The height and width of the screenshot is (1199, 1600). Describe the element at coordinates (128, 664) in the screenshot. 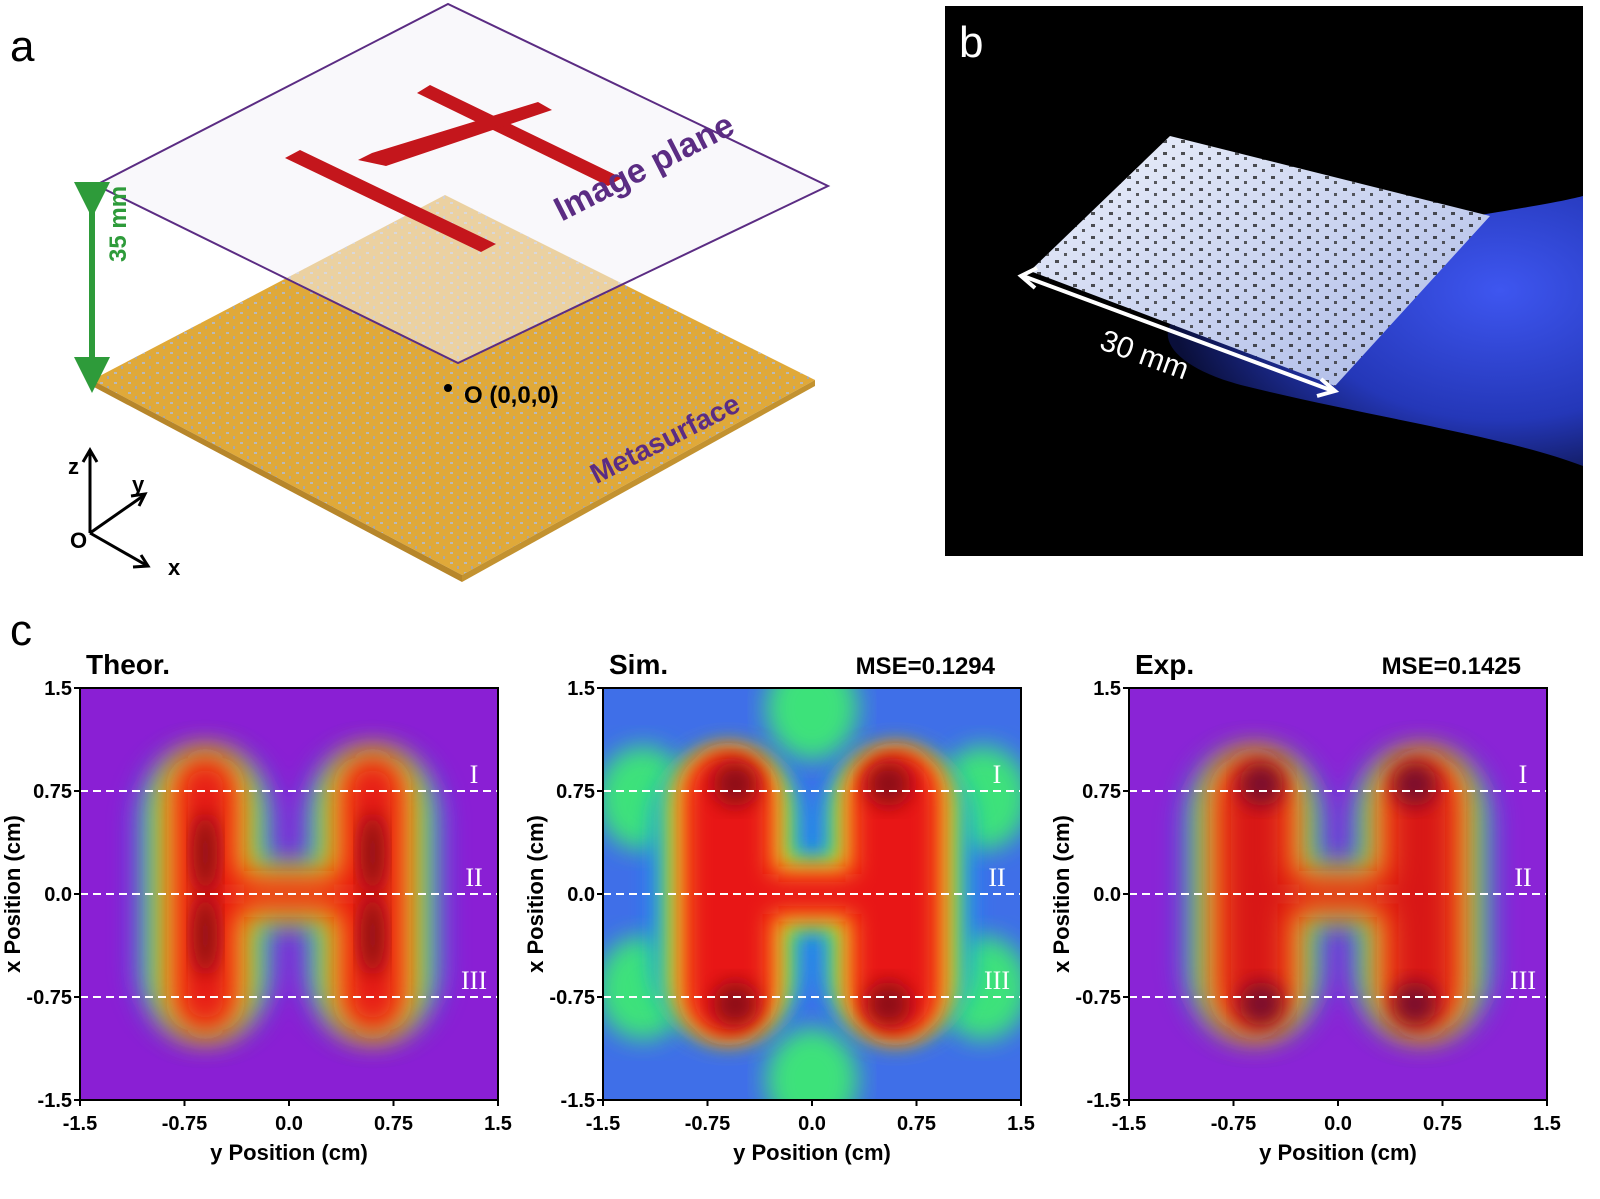

I see `heatmap-title: Theor.` at that location.